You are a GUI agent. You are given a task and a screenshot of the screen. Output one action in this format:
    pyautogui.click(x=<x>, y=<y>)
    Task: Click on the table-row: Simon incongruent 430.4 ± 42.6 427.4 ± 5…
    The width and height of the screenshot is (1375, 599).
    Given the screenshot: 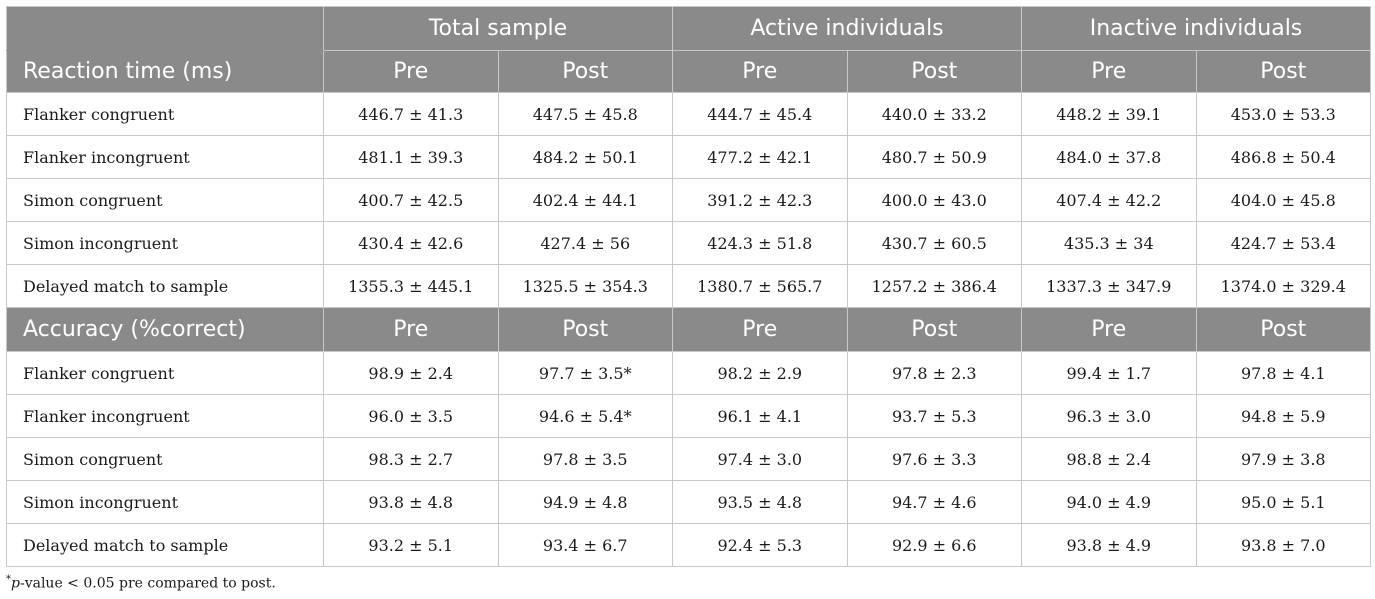 What is the action you would take?
    pyautogui.click(x=689, y=243)
    